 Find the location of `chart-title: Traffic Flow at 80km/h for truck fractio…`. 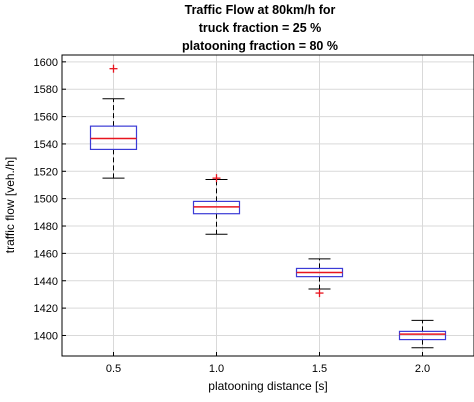

chart-title: Traffic Flow at 80km/h for truck fractio… is located at coordinates (260, 28).